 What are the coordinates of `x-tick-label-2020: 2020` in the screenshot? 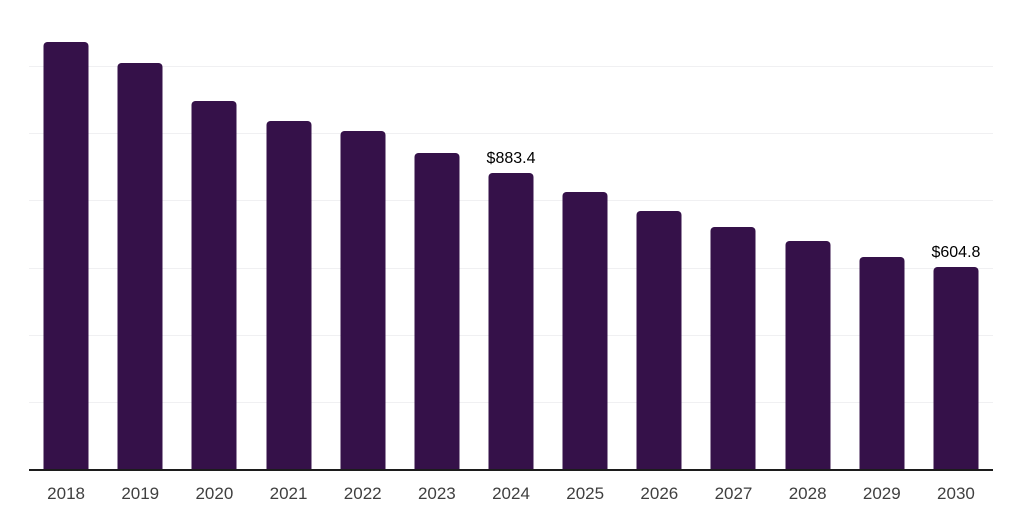 It's located at (214, 493).